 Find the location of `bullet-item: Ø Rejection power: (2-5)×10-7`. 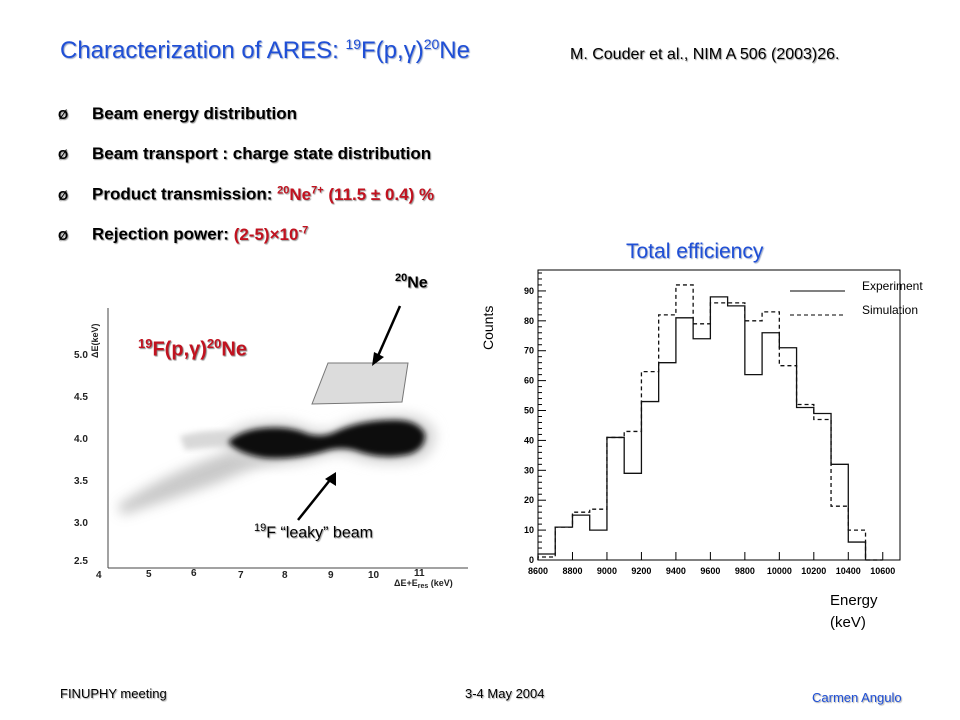

bullet-item: Ø Rejection power: (2-5)×10-7 is located at coordinates (183, 234).